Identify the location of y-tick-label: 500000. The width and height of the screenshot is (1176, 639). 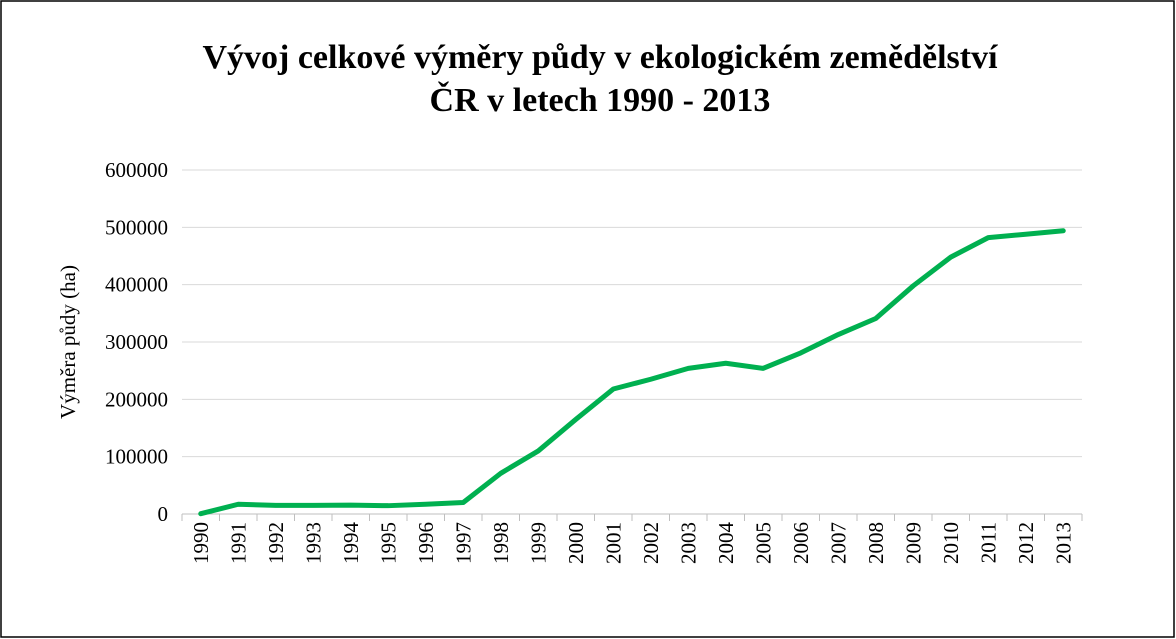
(136, 227).